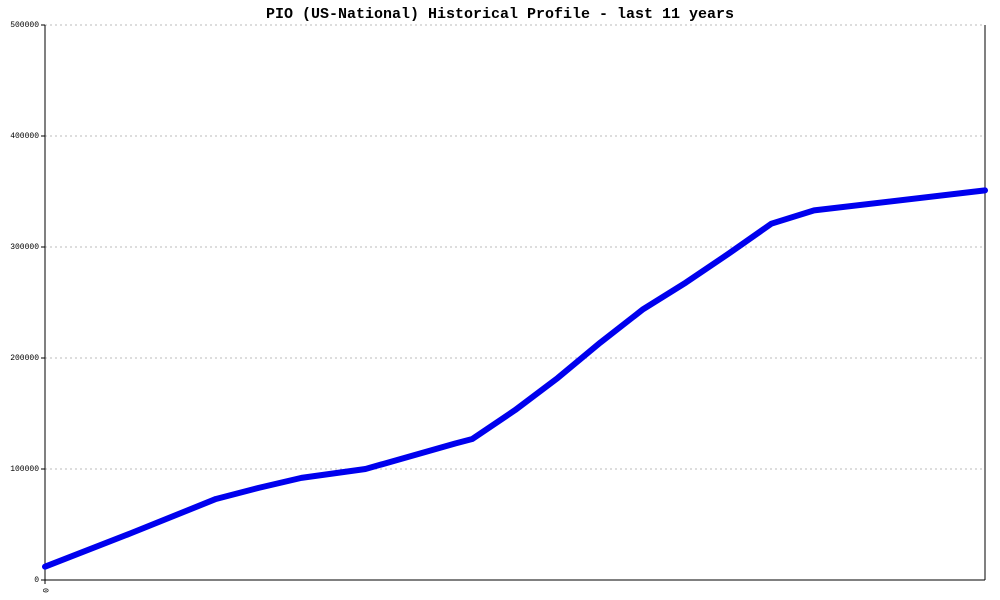 The height and width of the screenshot is (600, 1000). I want to click on y-tick-label: 300000, so click(24, 247).